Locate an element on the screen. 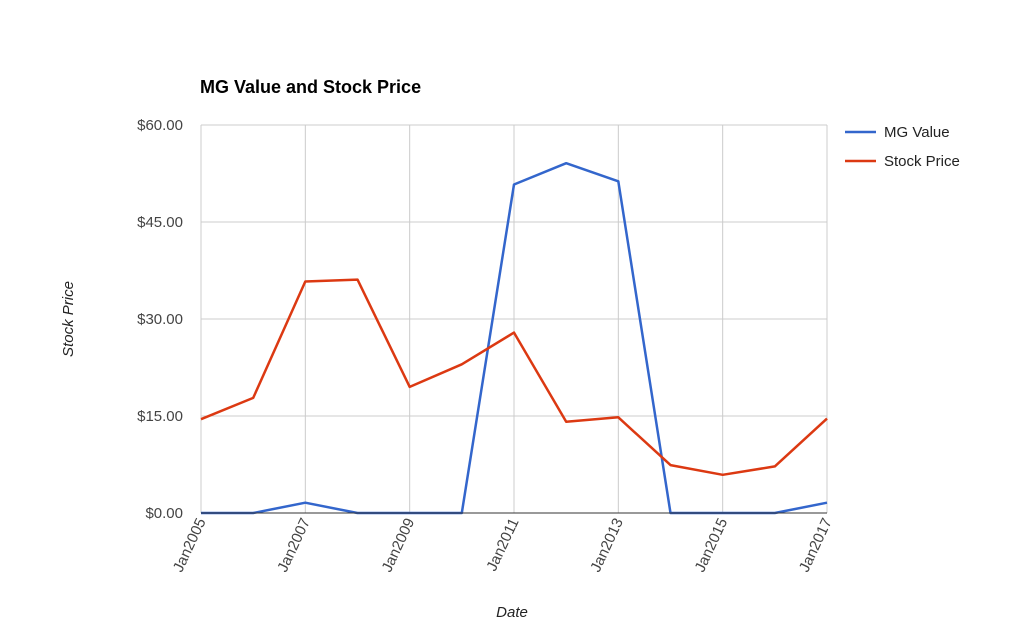 The height and width of the screenshot is (637, 1024). legend-item-mg-value: MG Value is located at coordinates (897, 132).